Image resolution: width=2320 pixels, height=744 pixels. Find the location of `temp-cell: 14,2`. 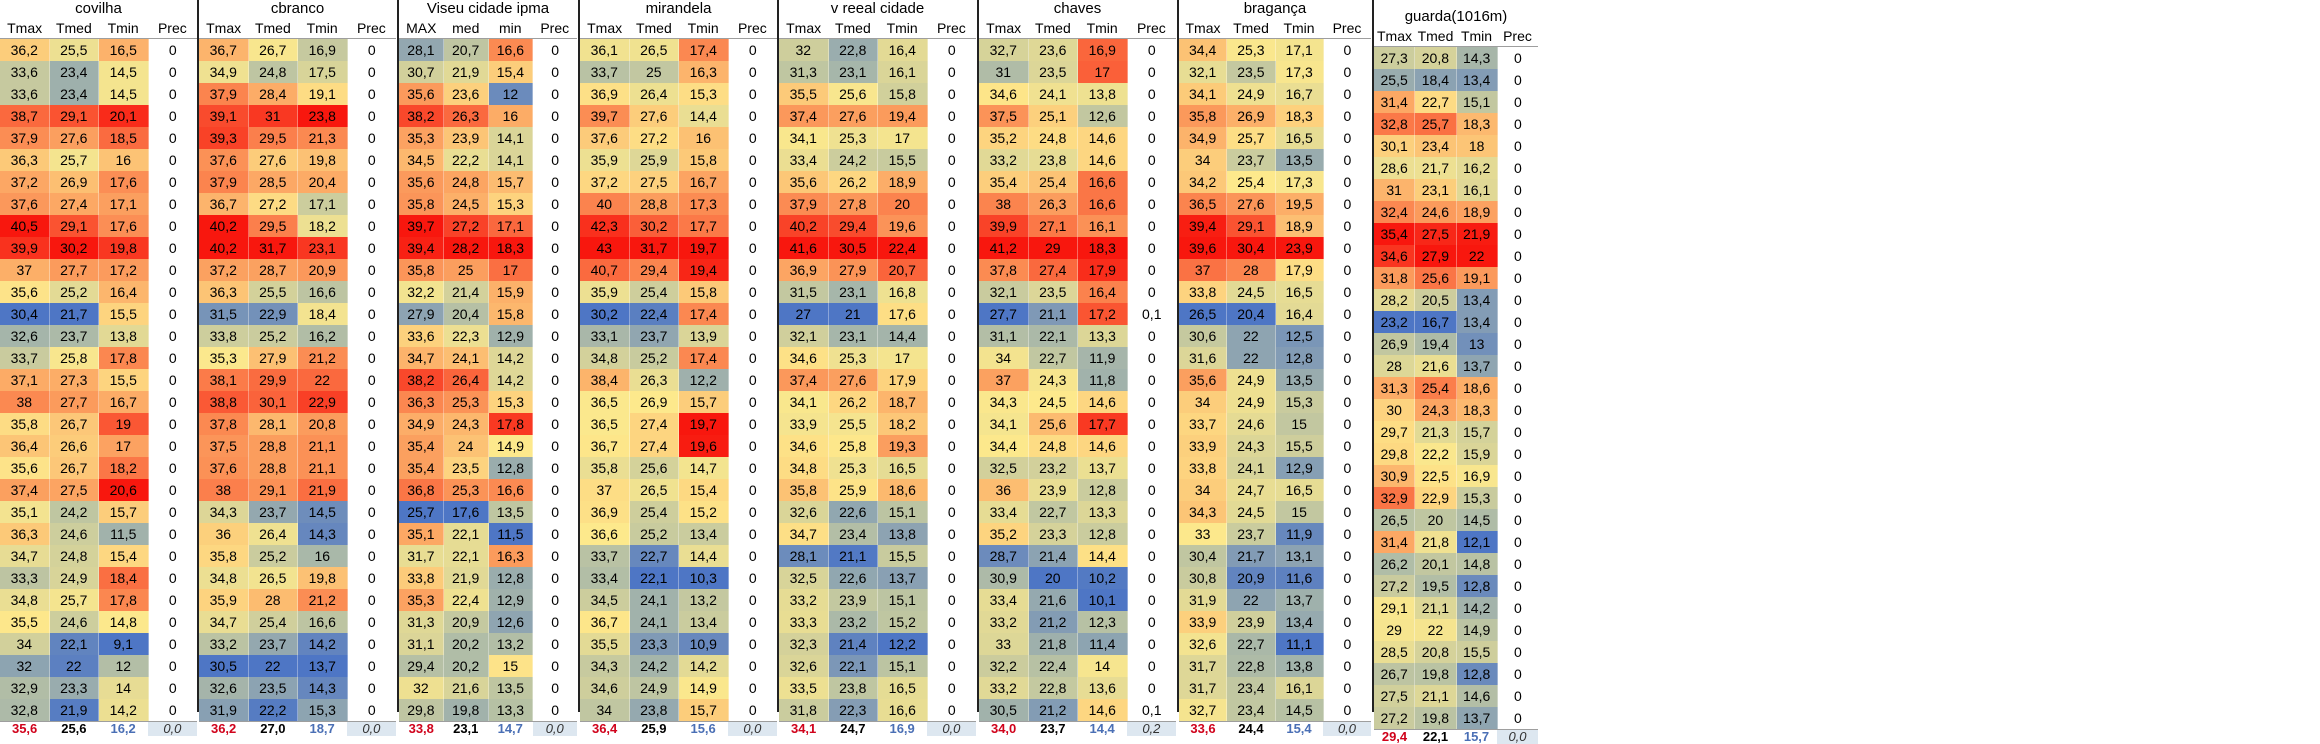

temp-cell: 14,2 is located at coordinates (704, 666).